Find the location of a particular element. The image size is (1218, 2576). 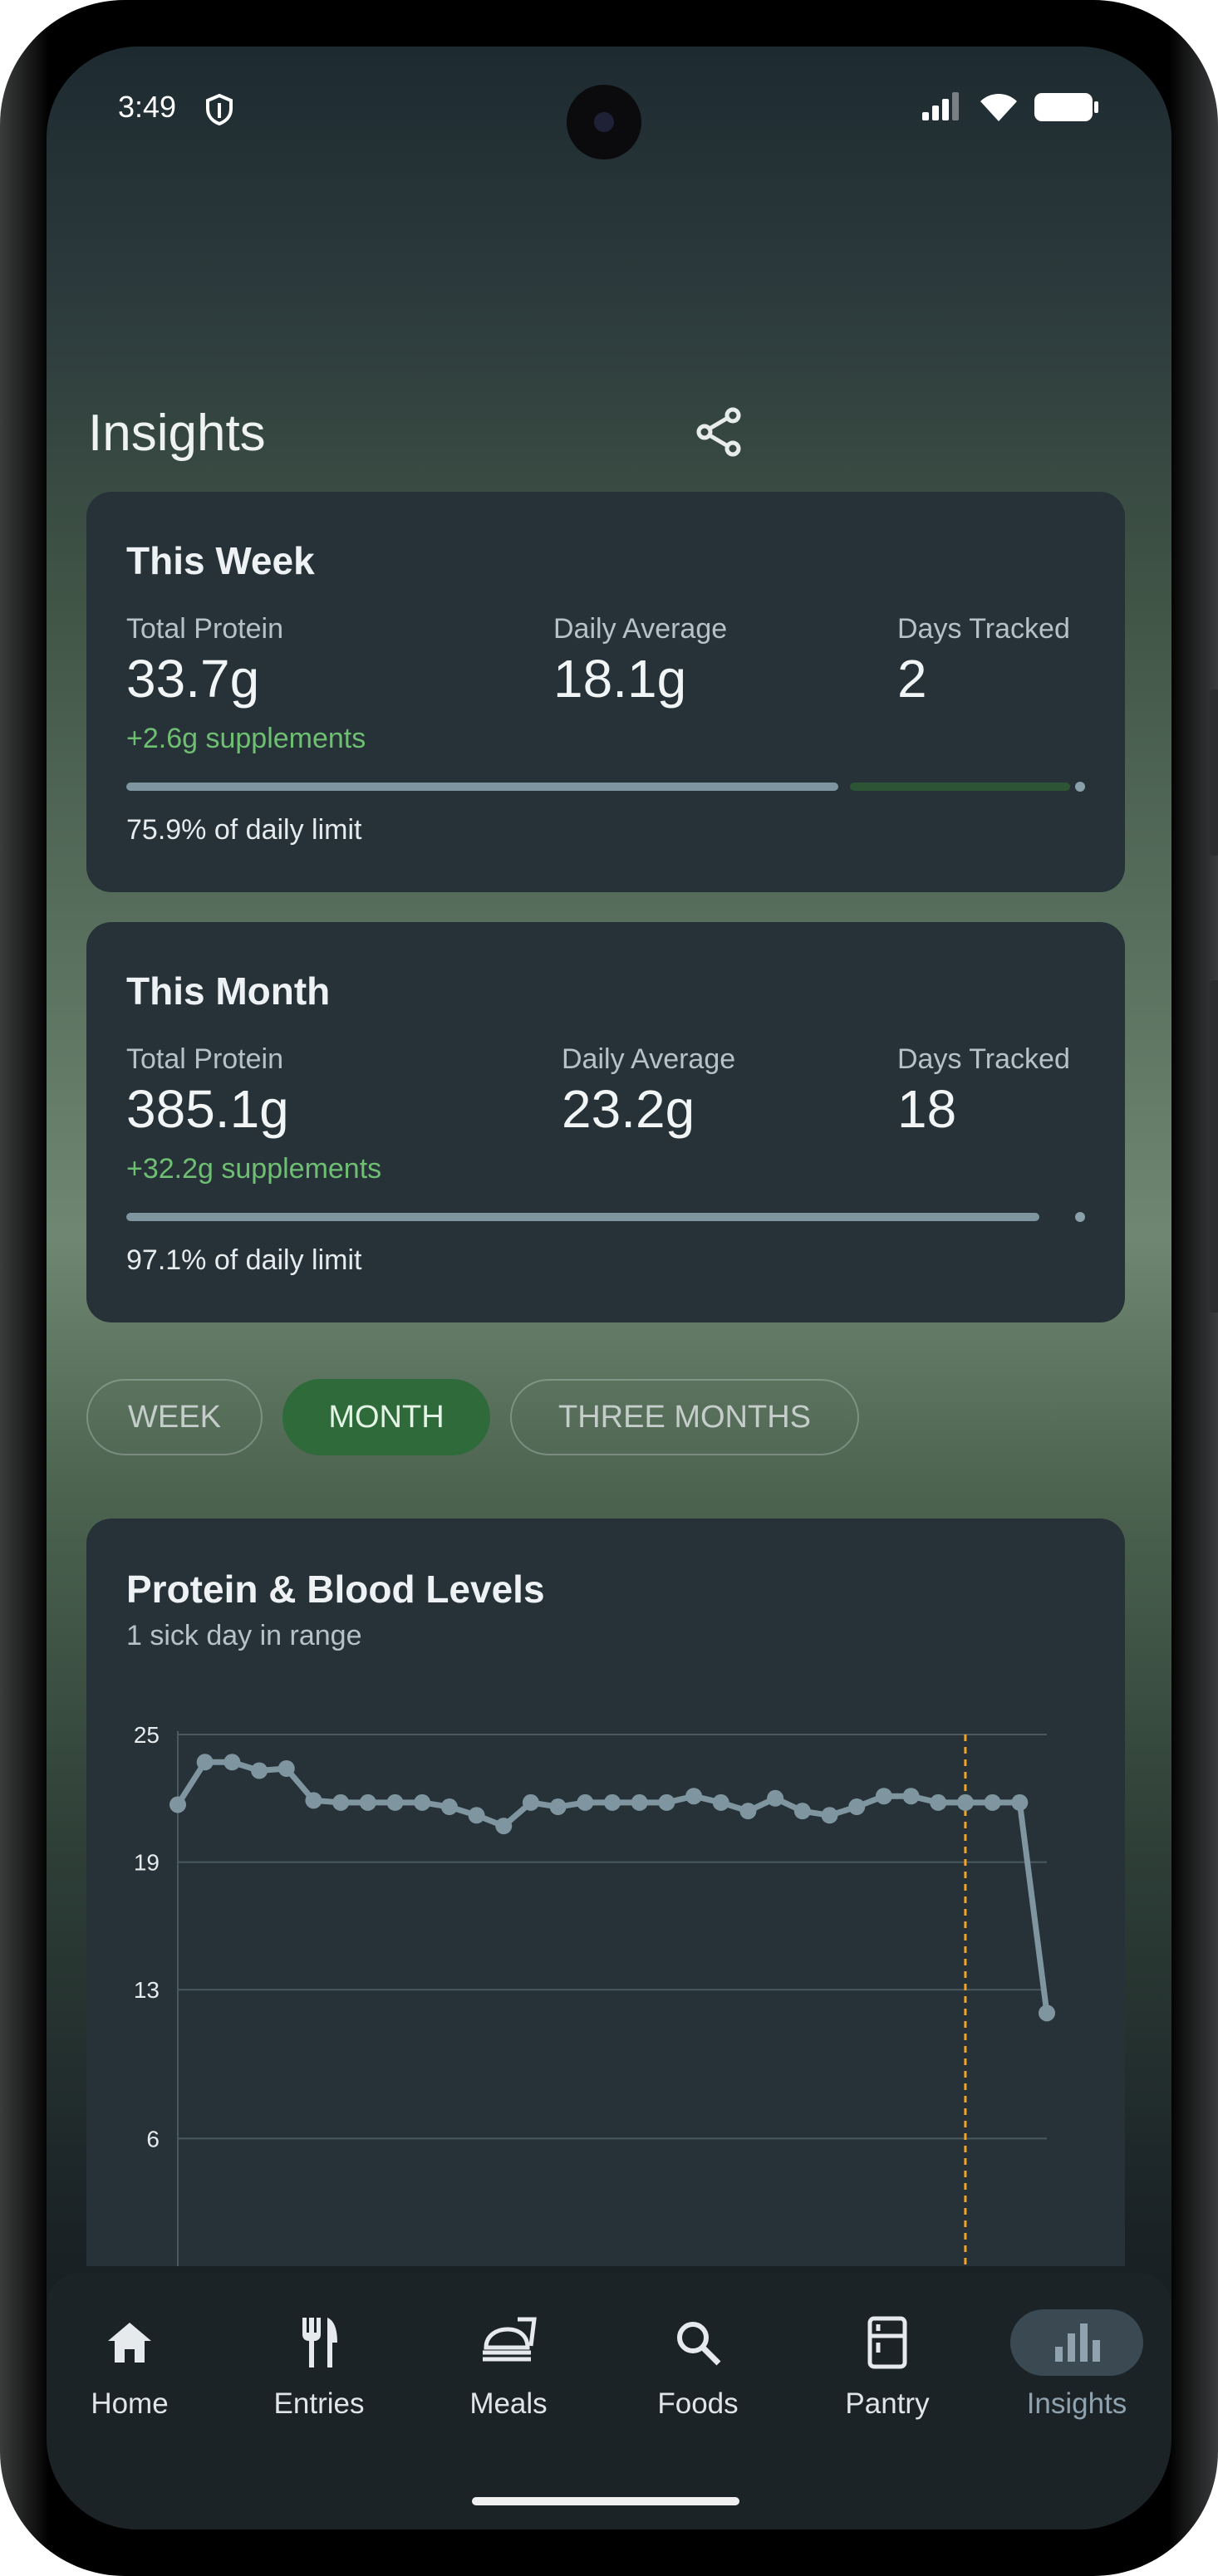

daily-average-value: 23.2g is located at coordinates (628, 1109).